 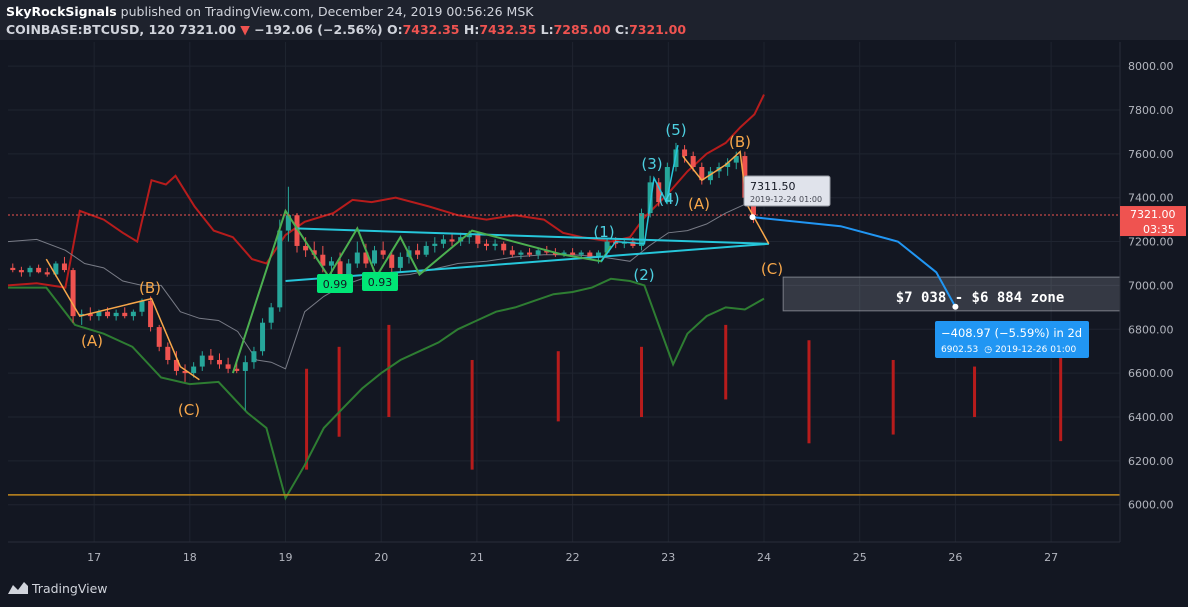 What do you see at coordinates (90, 29) in the screenshot?
I see `symbol-label: COINBASE:BTCUSD, 120` at bounding box center [90, 29].